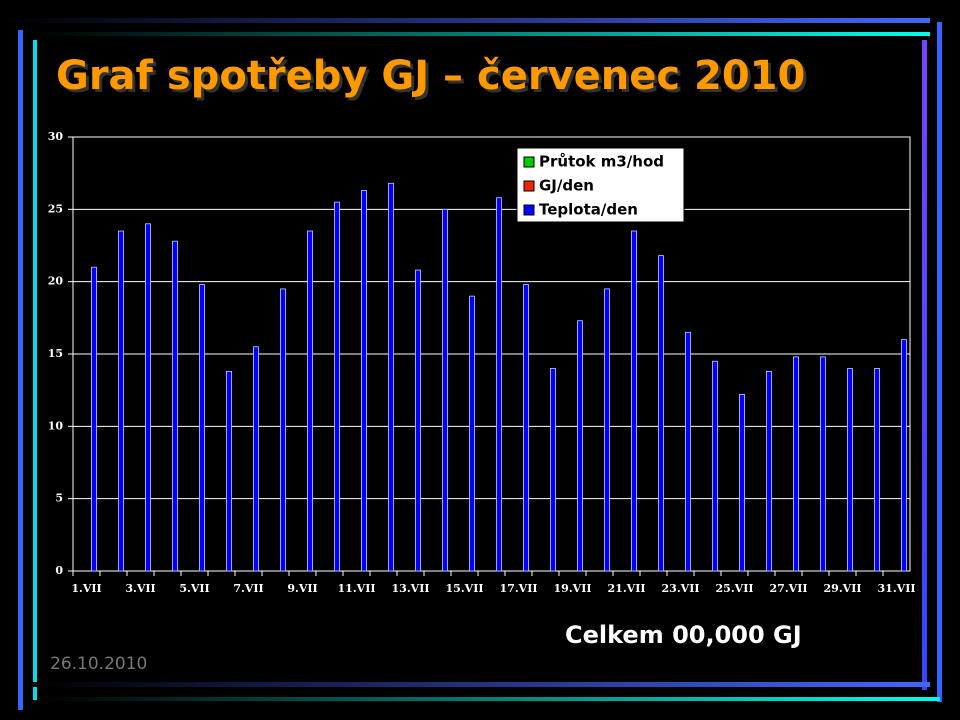 Image resolution: width=960 pixels, height=720 pixels. What do you see at coordinates (411, 588) in the screenshot?
I see `x-tick-label: 13.VII` at bounding box center [411, 588].